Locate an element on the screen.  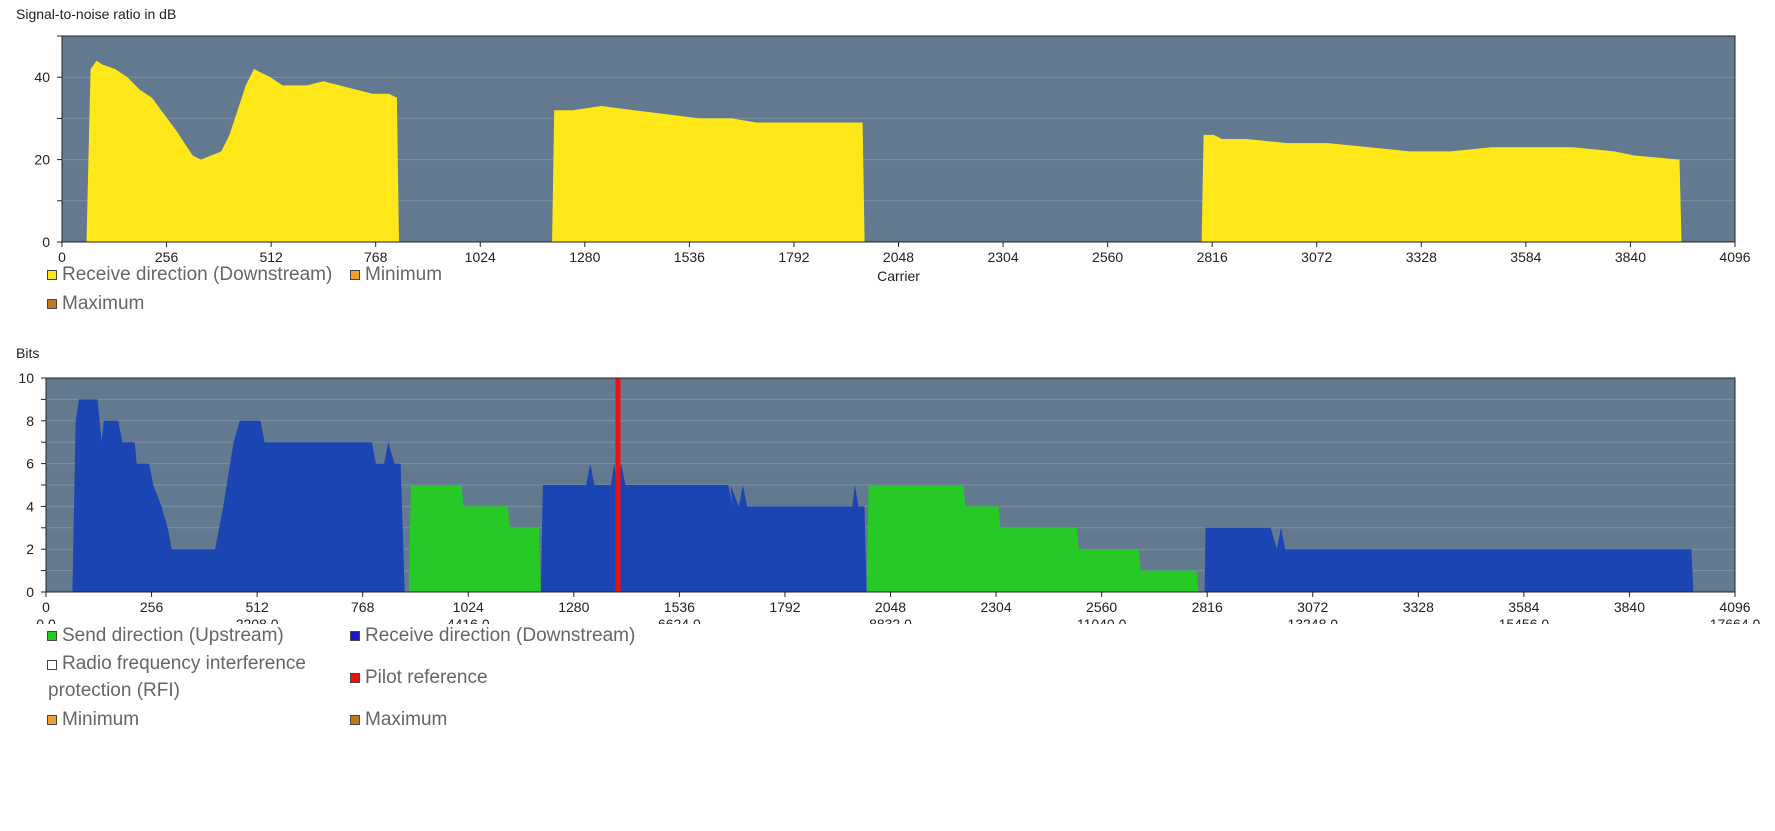
bits-legend-upstream-label: Send direction (Upstream) is located at coordinates (173, 635).